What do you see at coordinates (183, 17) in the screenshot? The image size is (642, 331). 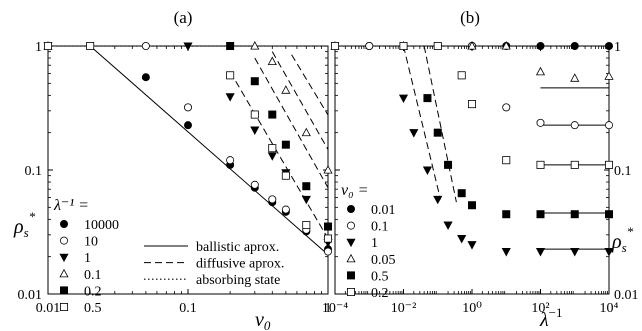 I see `panel-a-title: (a)` at bounding box center [183, 17].